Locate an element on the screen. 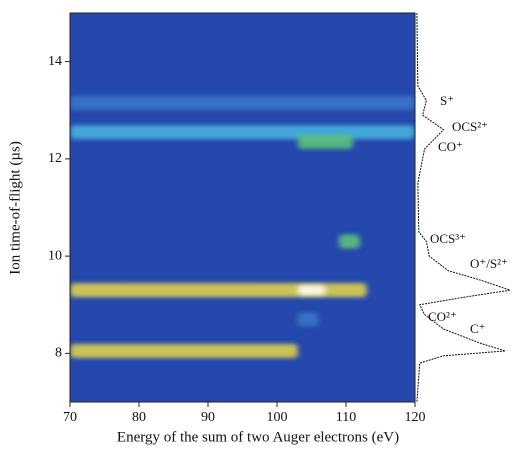 The width and height of the screenshot is (516, 450). peak-label: CO⁺ is located at coordinates (450, 146).